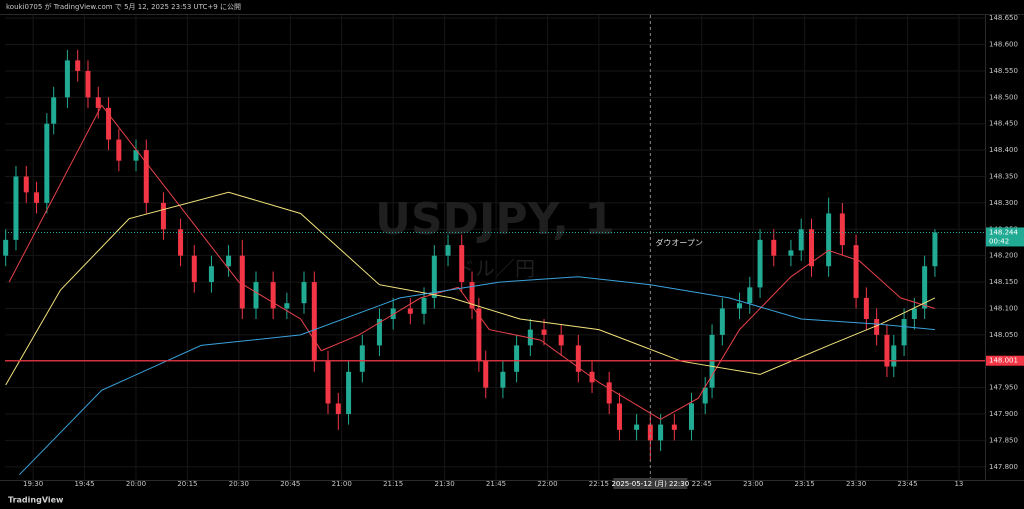  Describe the element at coordinates (1003, 467) in the screenshot. I see `y-tick-label: 147.800` at that location.